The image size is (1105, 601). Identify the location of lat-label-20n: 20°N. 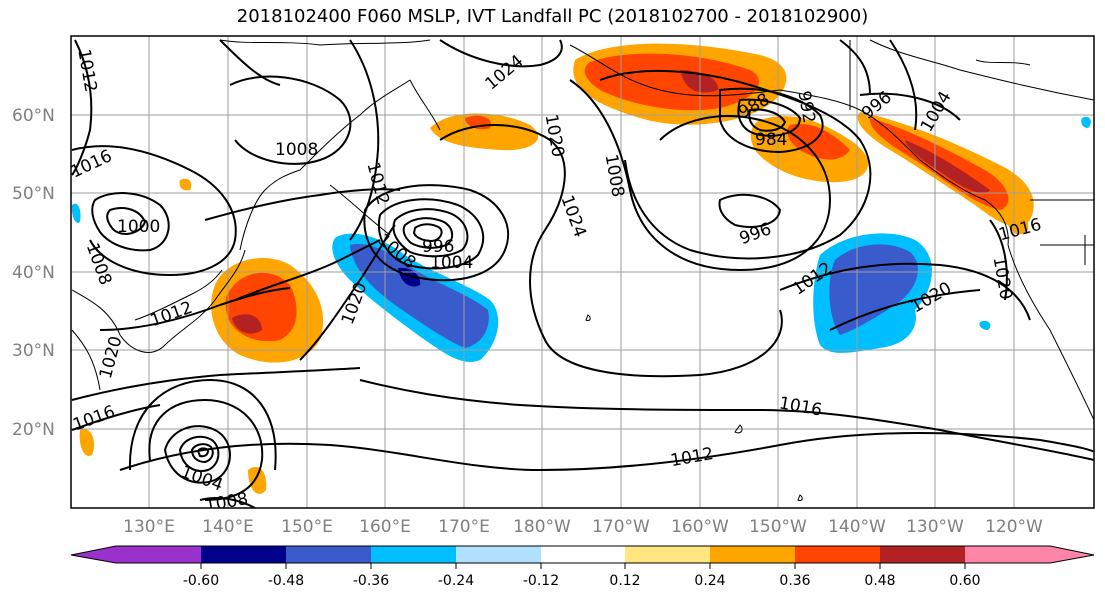
(33, 430).